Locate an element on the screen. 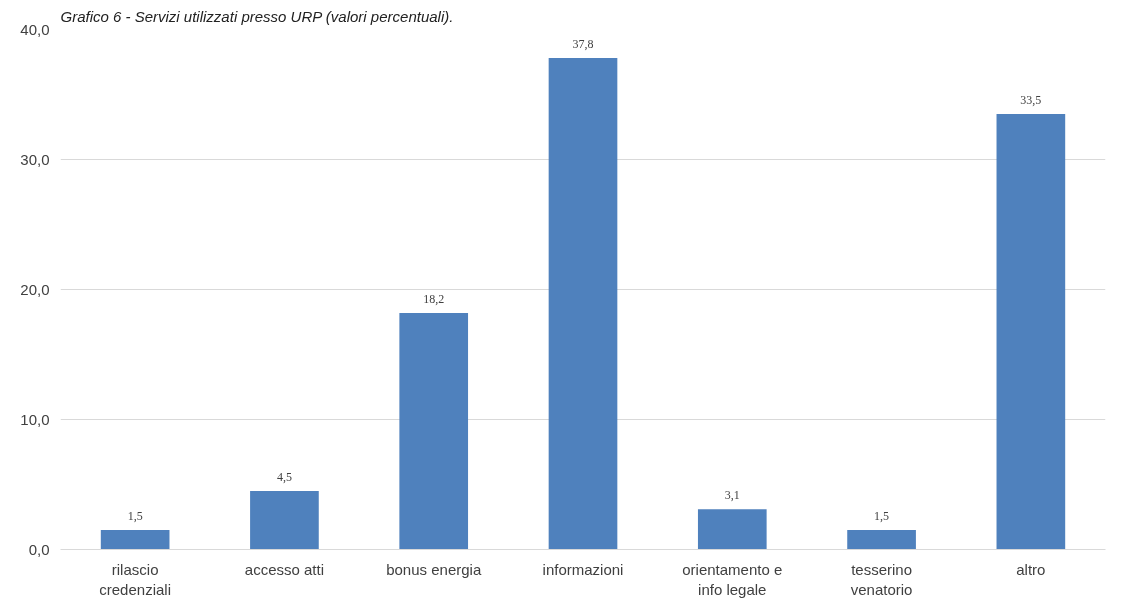  data-label: 18,2 is located at coordinates (434, 298).